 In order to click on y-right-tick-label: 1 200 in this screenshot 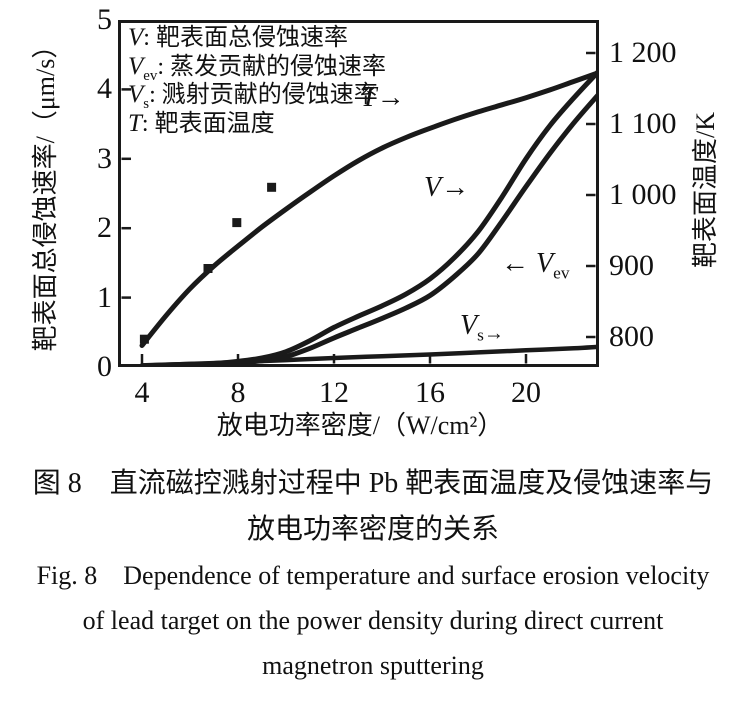, I will do `click(643, 52)`.